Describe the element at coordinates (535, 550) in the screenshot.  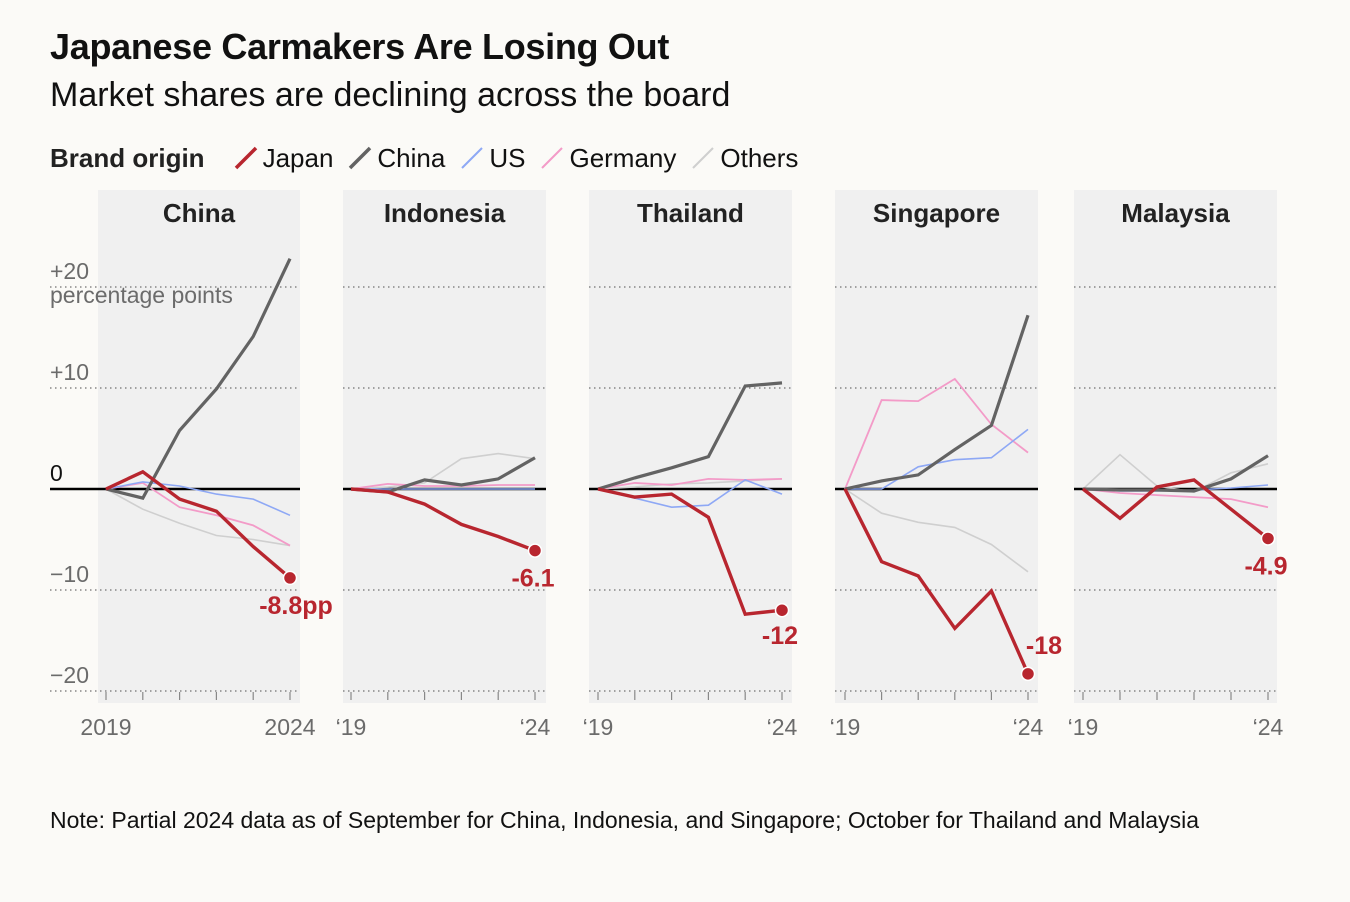
I see `end-point-indonesia-japan` at that location.